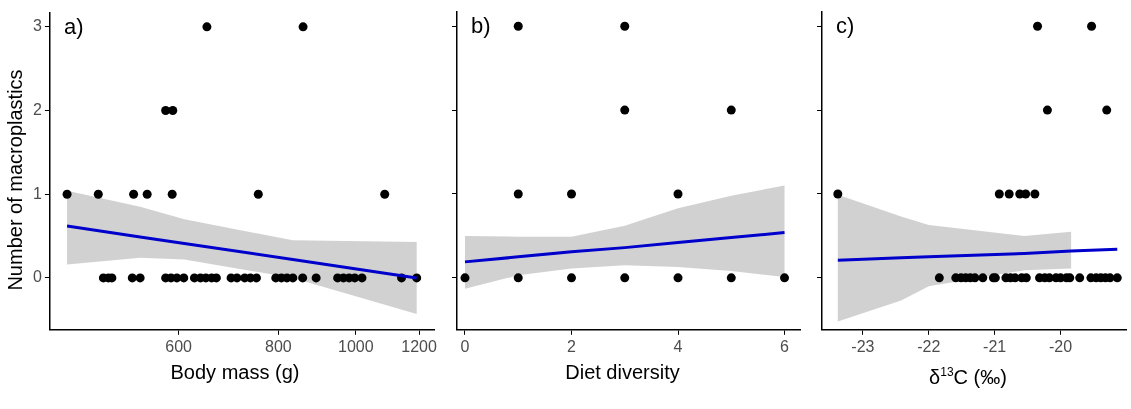 The height and width of the screenshot is (409, 1131). Describe the element at coordinates (863, 346) in the screenshot. I see `x-tick-label: -23` at that location.